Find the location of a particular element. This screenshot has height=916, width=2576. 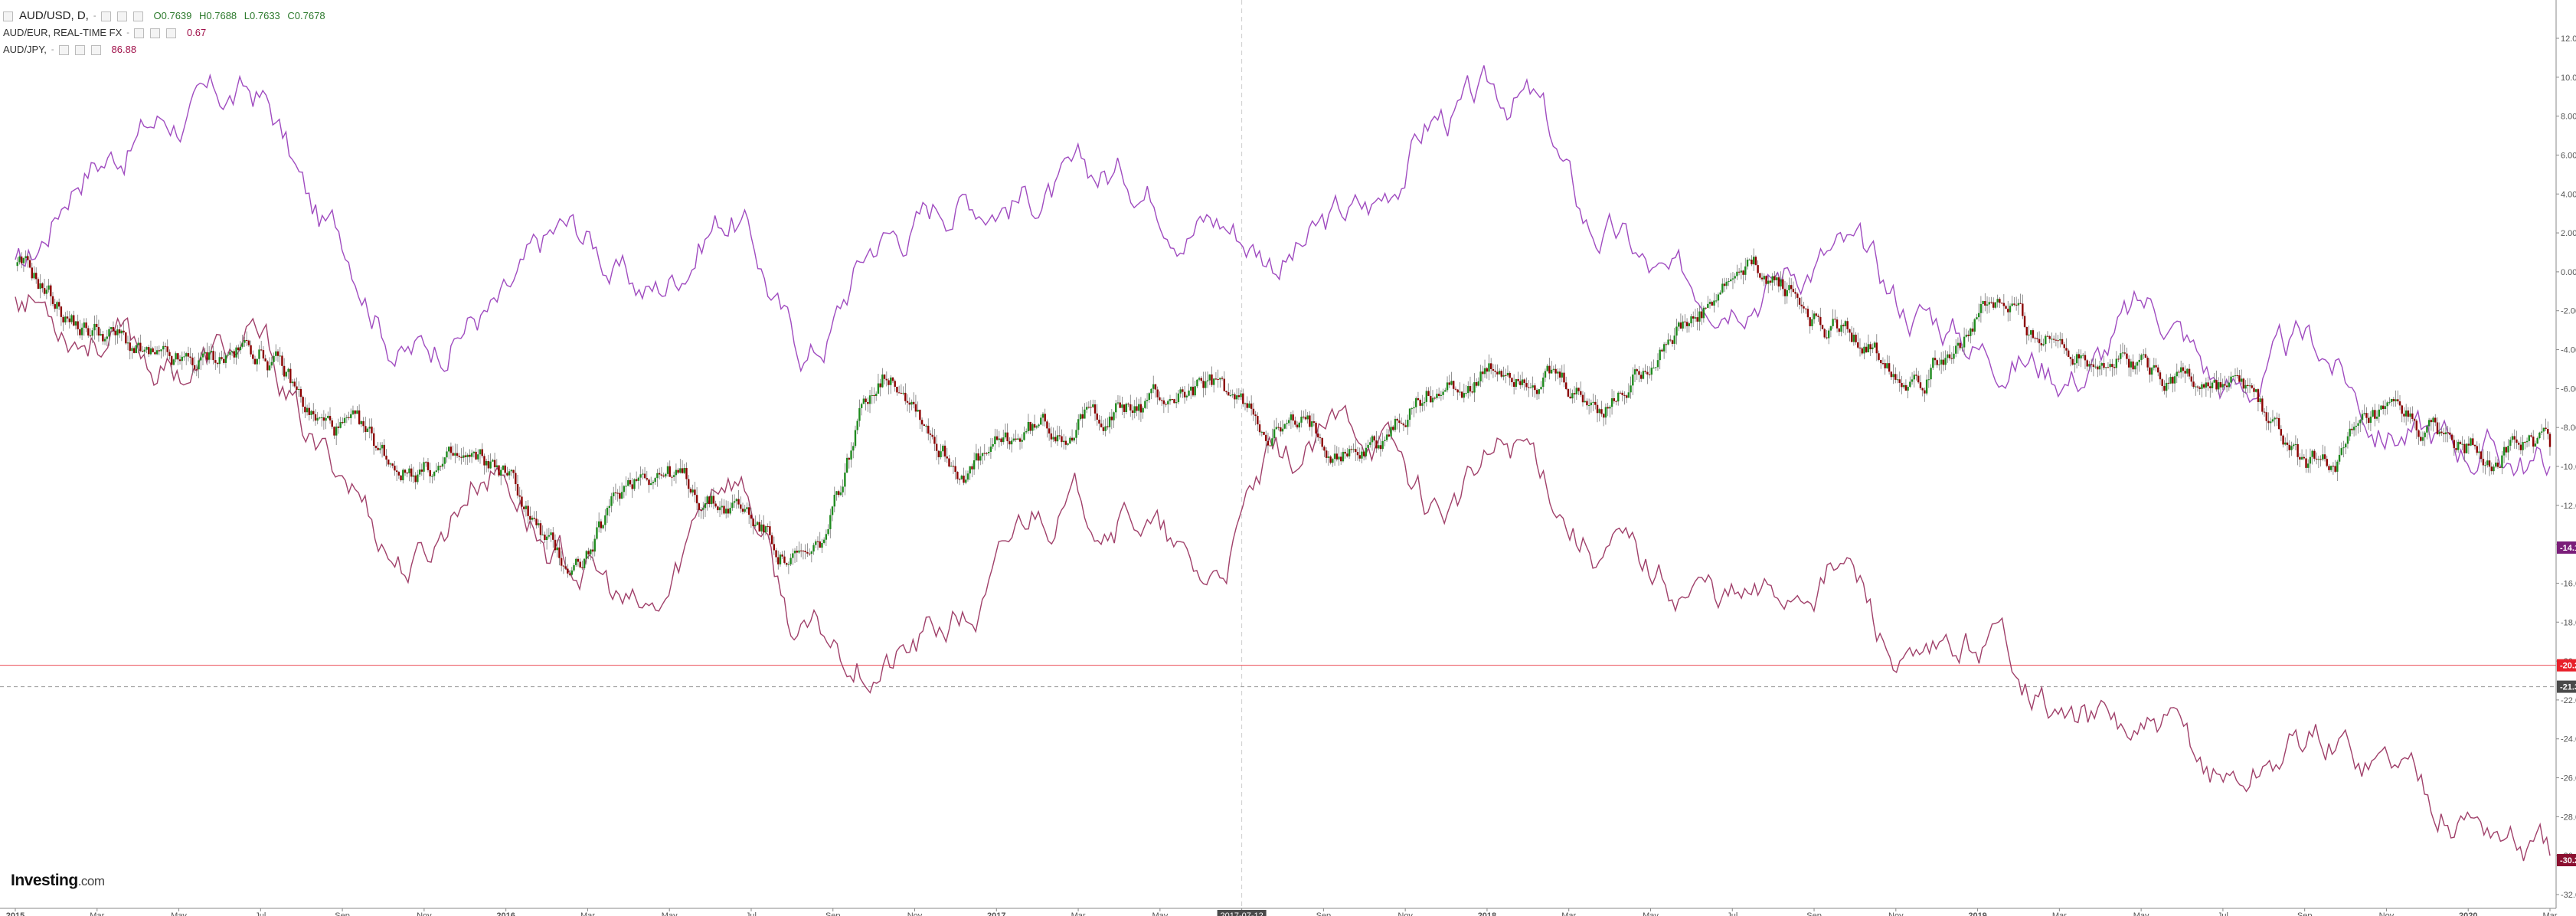

legend-main-symbol: AUD/USD, D, is located at coordinates (54, 15).